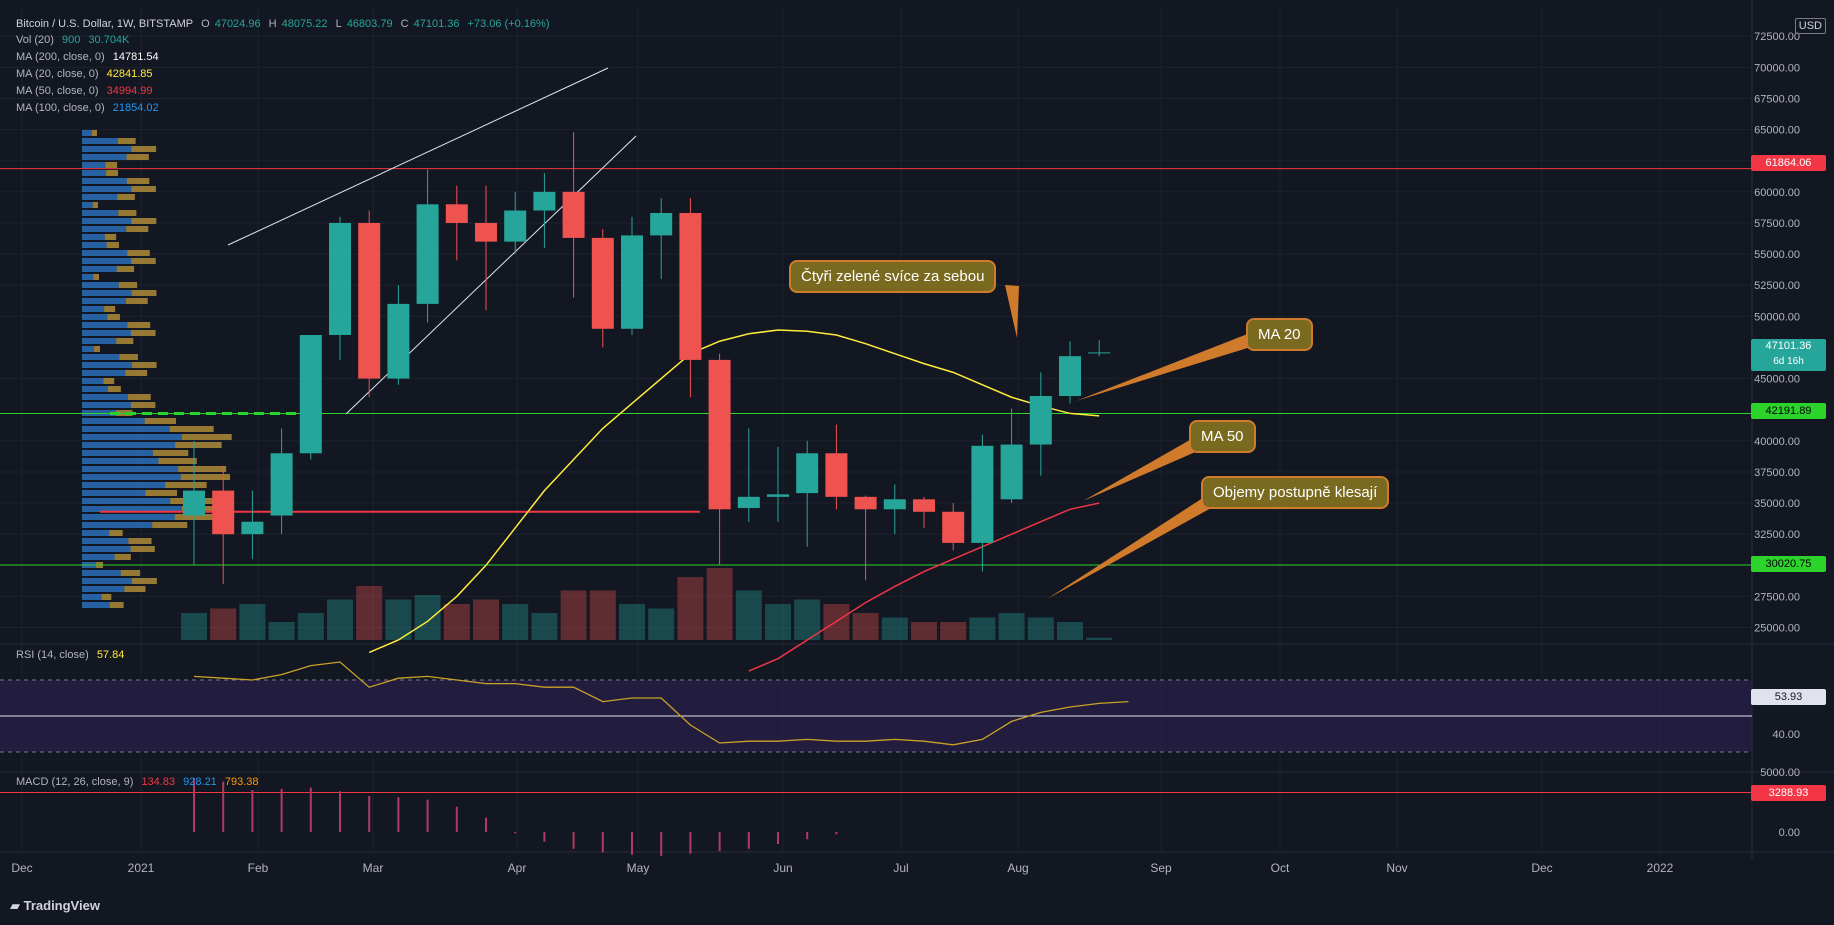  Describe the element at coordinates (105, 24) in the screenshot. I see `symbol-title: Bitcoin / U.S. Dollar, 1W, BITSTAMP` at that location.